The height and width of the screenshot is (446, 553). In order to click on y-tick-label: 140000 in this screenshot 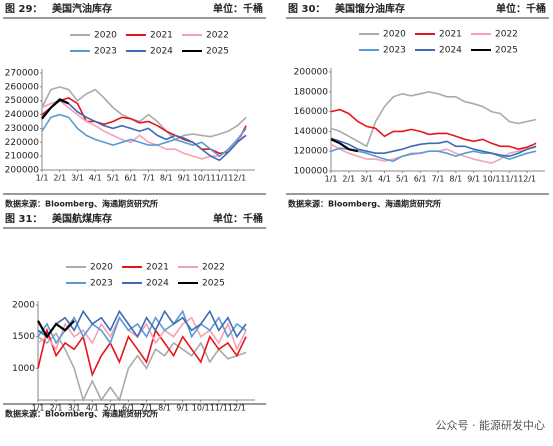, I will do `click(311, 132)`.